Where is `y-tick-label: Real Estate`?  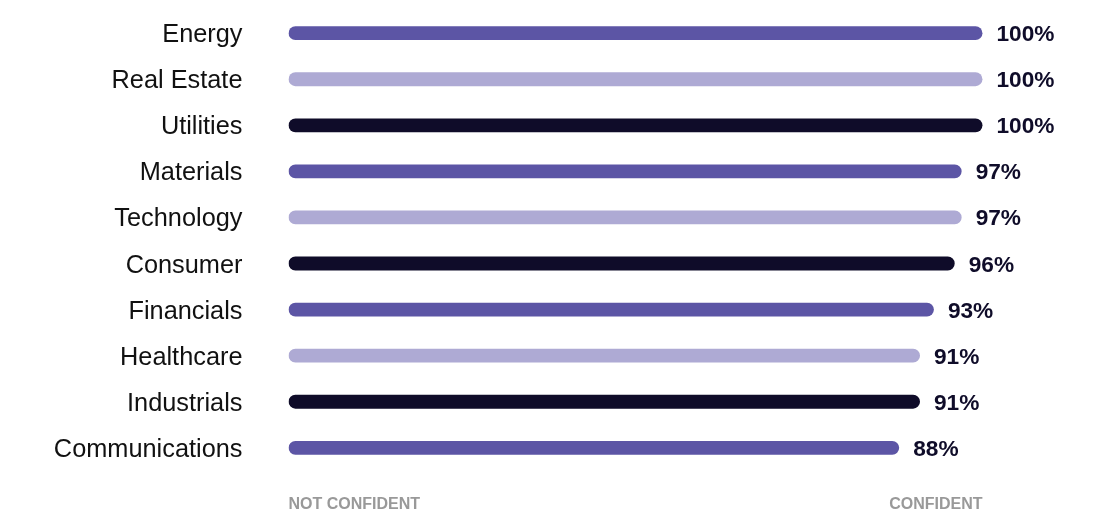
y-tick-label: Real Estate is located at coordinates (177, 79).